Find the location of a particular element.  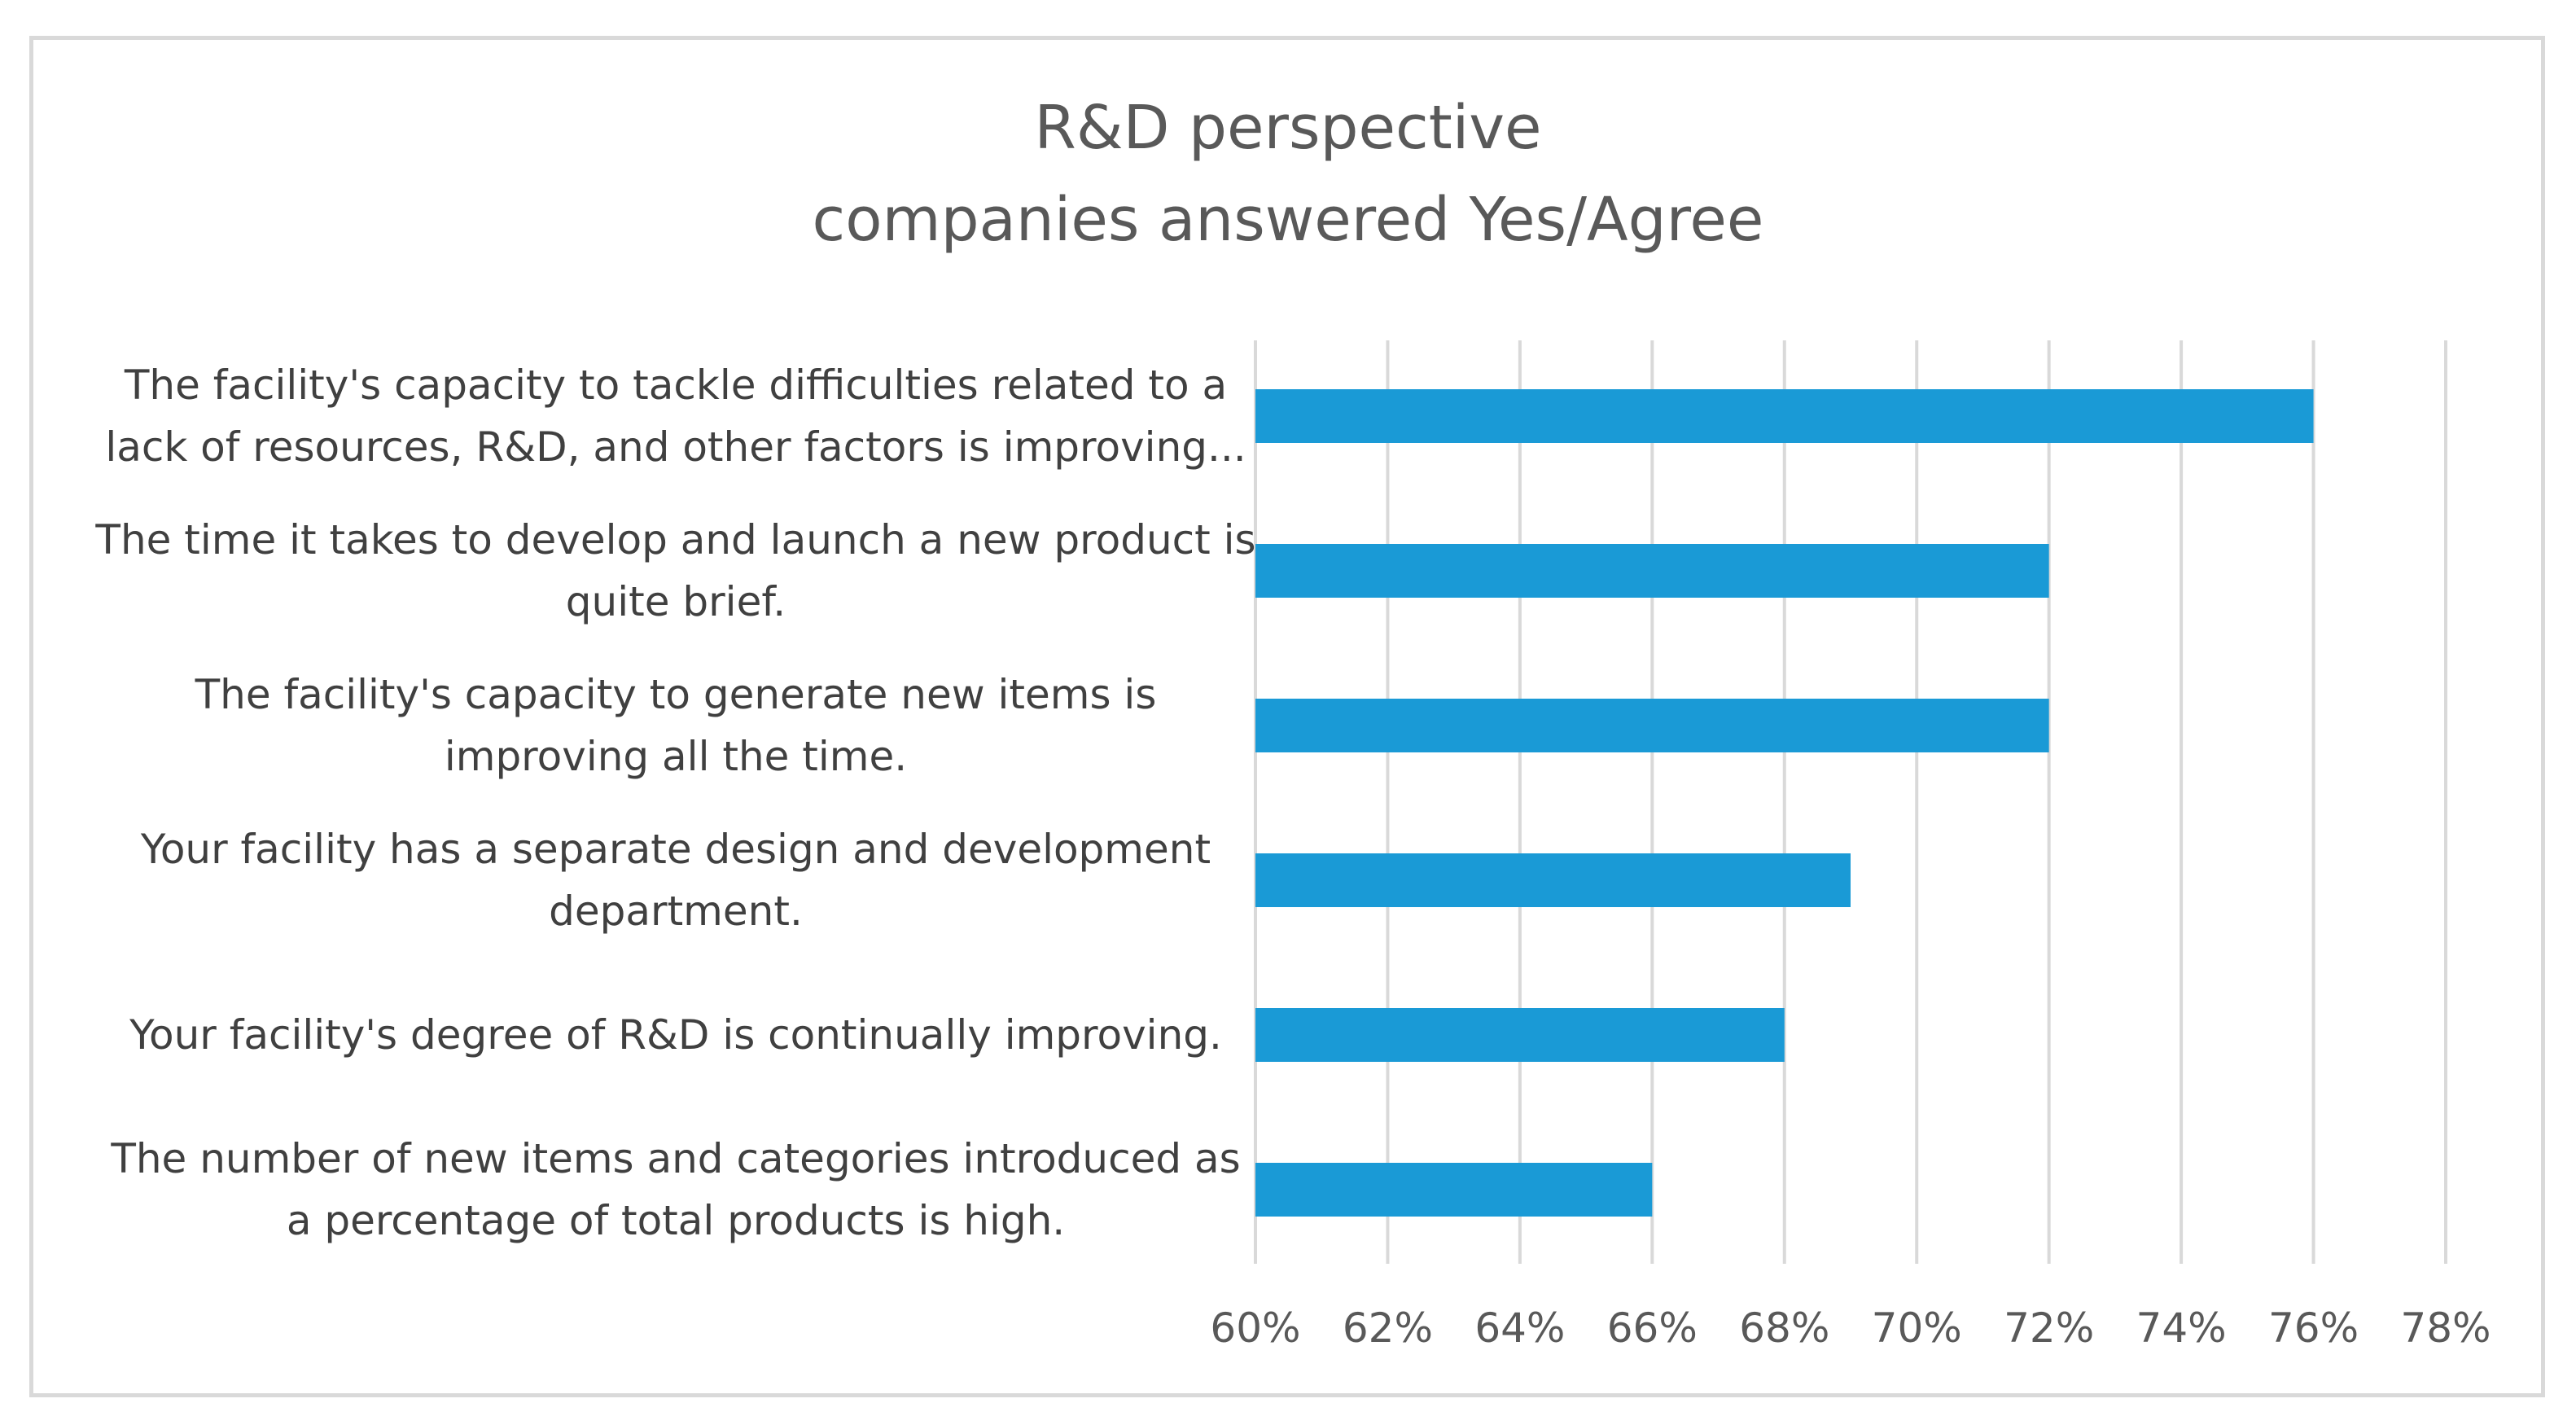

x-tick-label: 66% is located at coordinates (1652, 1328).